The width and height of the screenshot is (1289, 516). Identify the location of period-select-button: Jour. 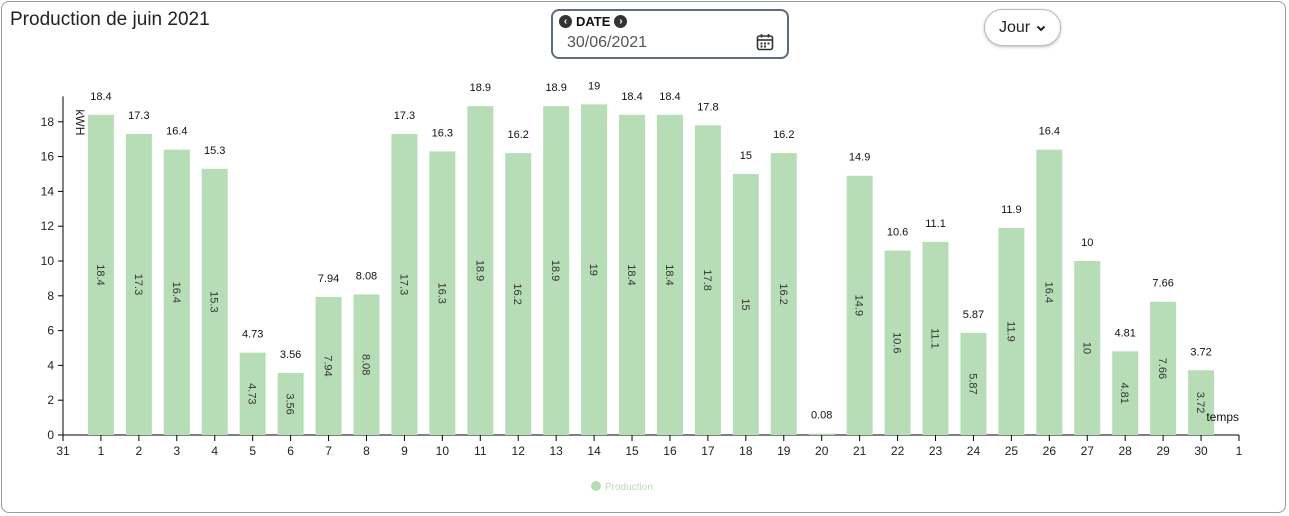
(1022, 27).